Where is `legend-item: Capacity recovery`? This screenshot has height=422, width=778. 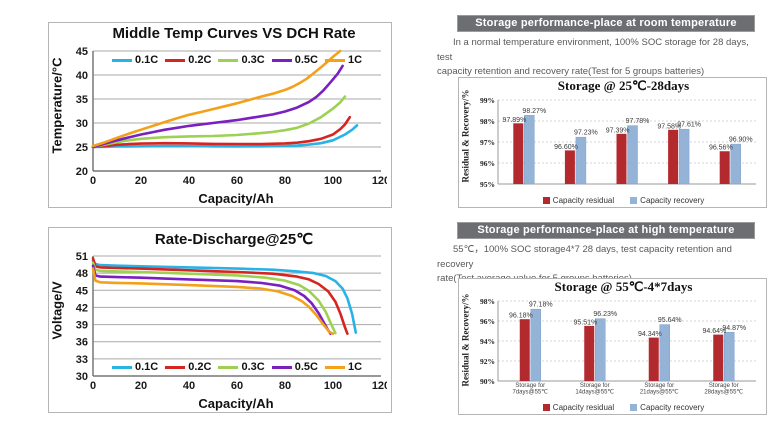 legend-item: Capacity recovery is located at coordinates (667, 200).